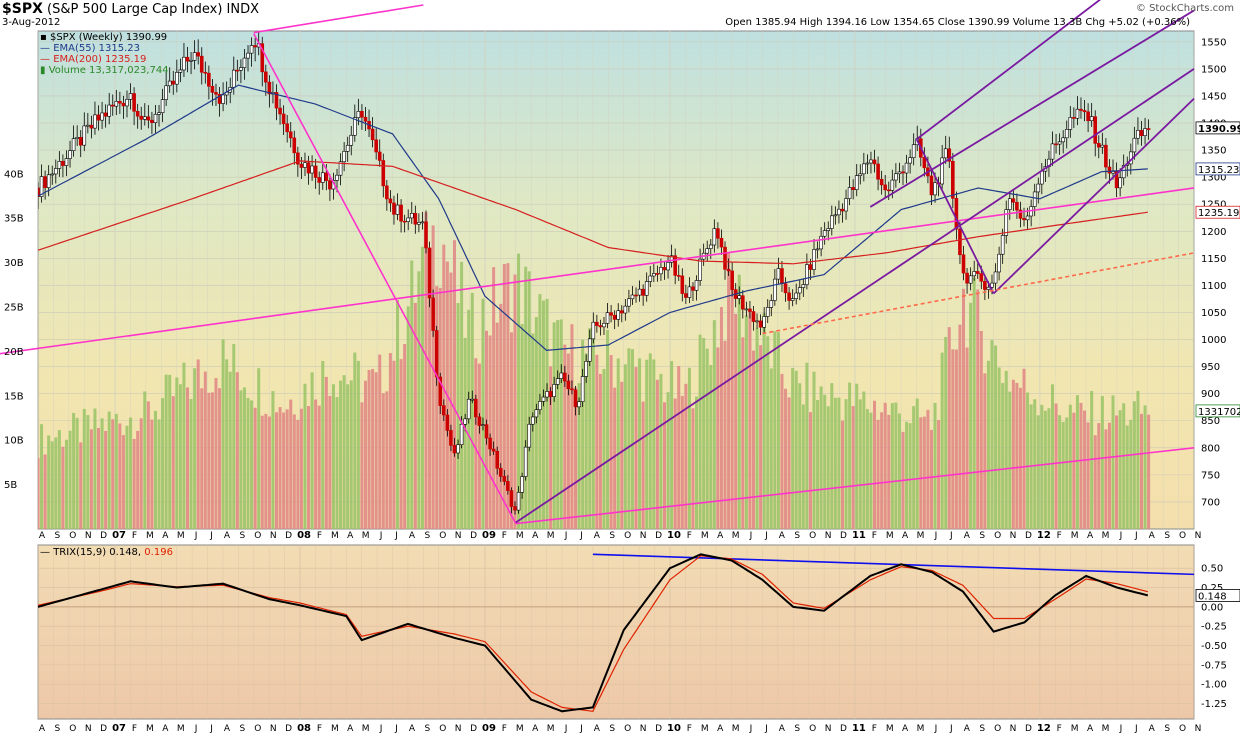  Describe the element at coordinates (88, 536) in the screenshot. I see `x-tick-label: N` at that location.